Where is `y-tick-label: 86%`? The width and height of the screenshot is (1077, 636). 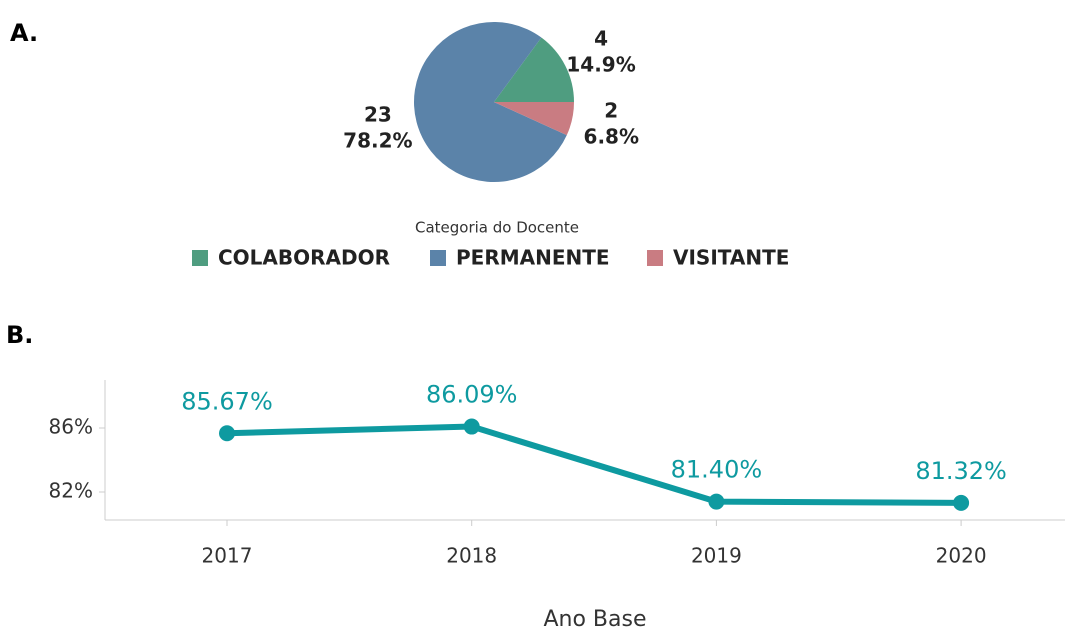
y-tick-label: 86% is located at coordinates (71, 427).